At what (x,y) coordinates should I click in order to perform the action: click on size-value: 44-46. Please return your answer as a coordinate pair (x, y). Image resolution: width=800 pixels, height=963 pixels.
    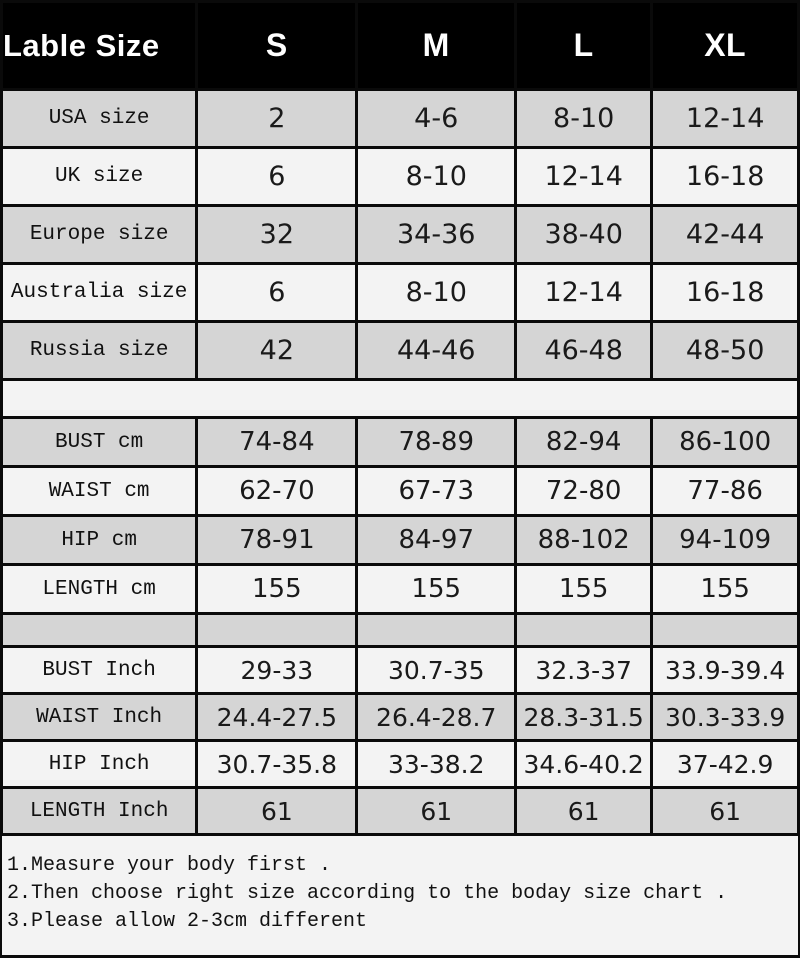
    Looking at the image, I should click on (436, 350).